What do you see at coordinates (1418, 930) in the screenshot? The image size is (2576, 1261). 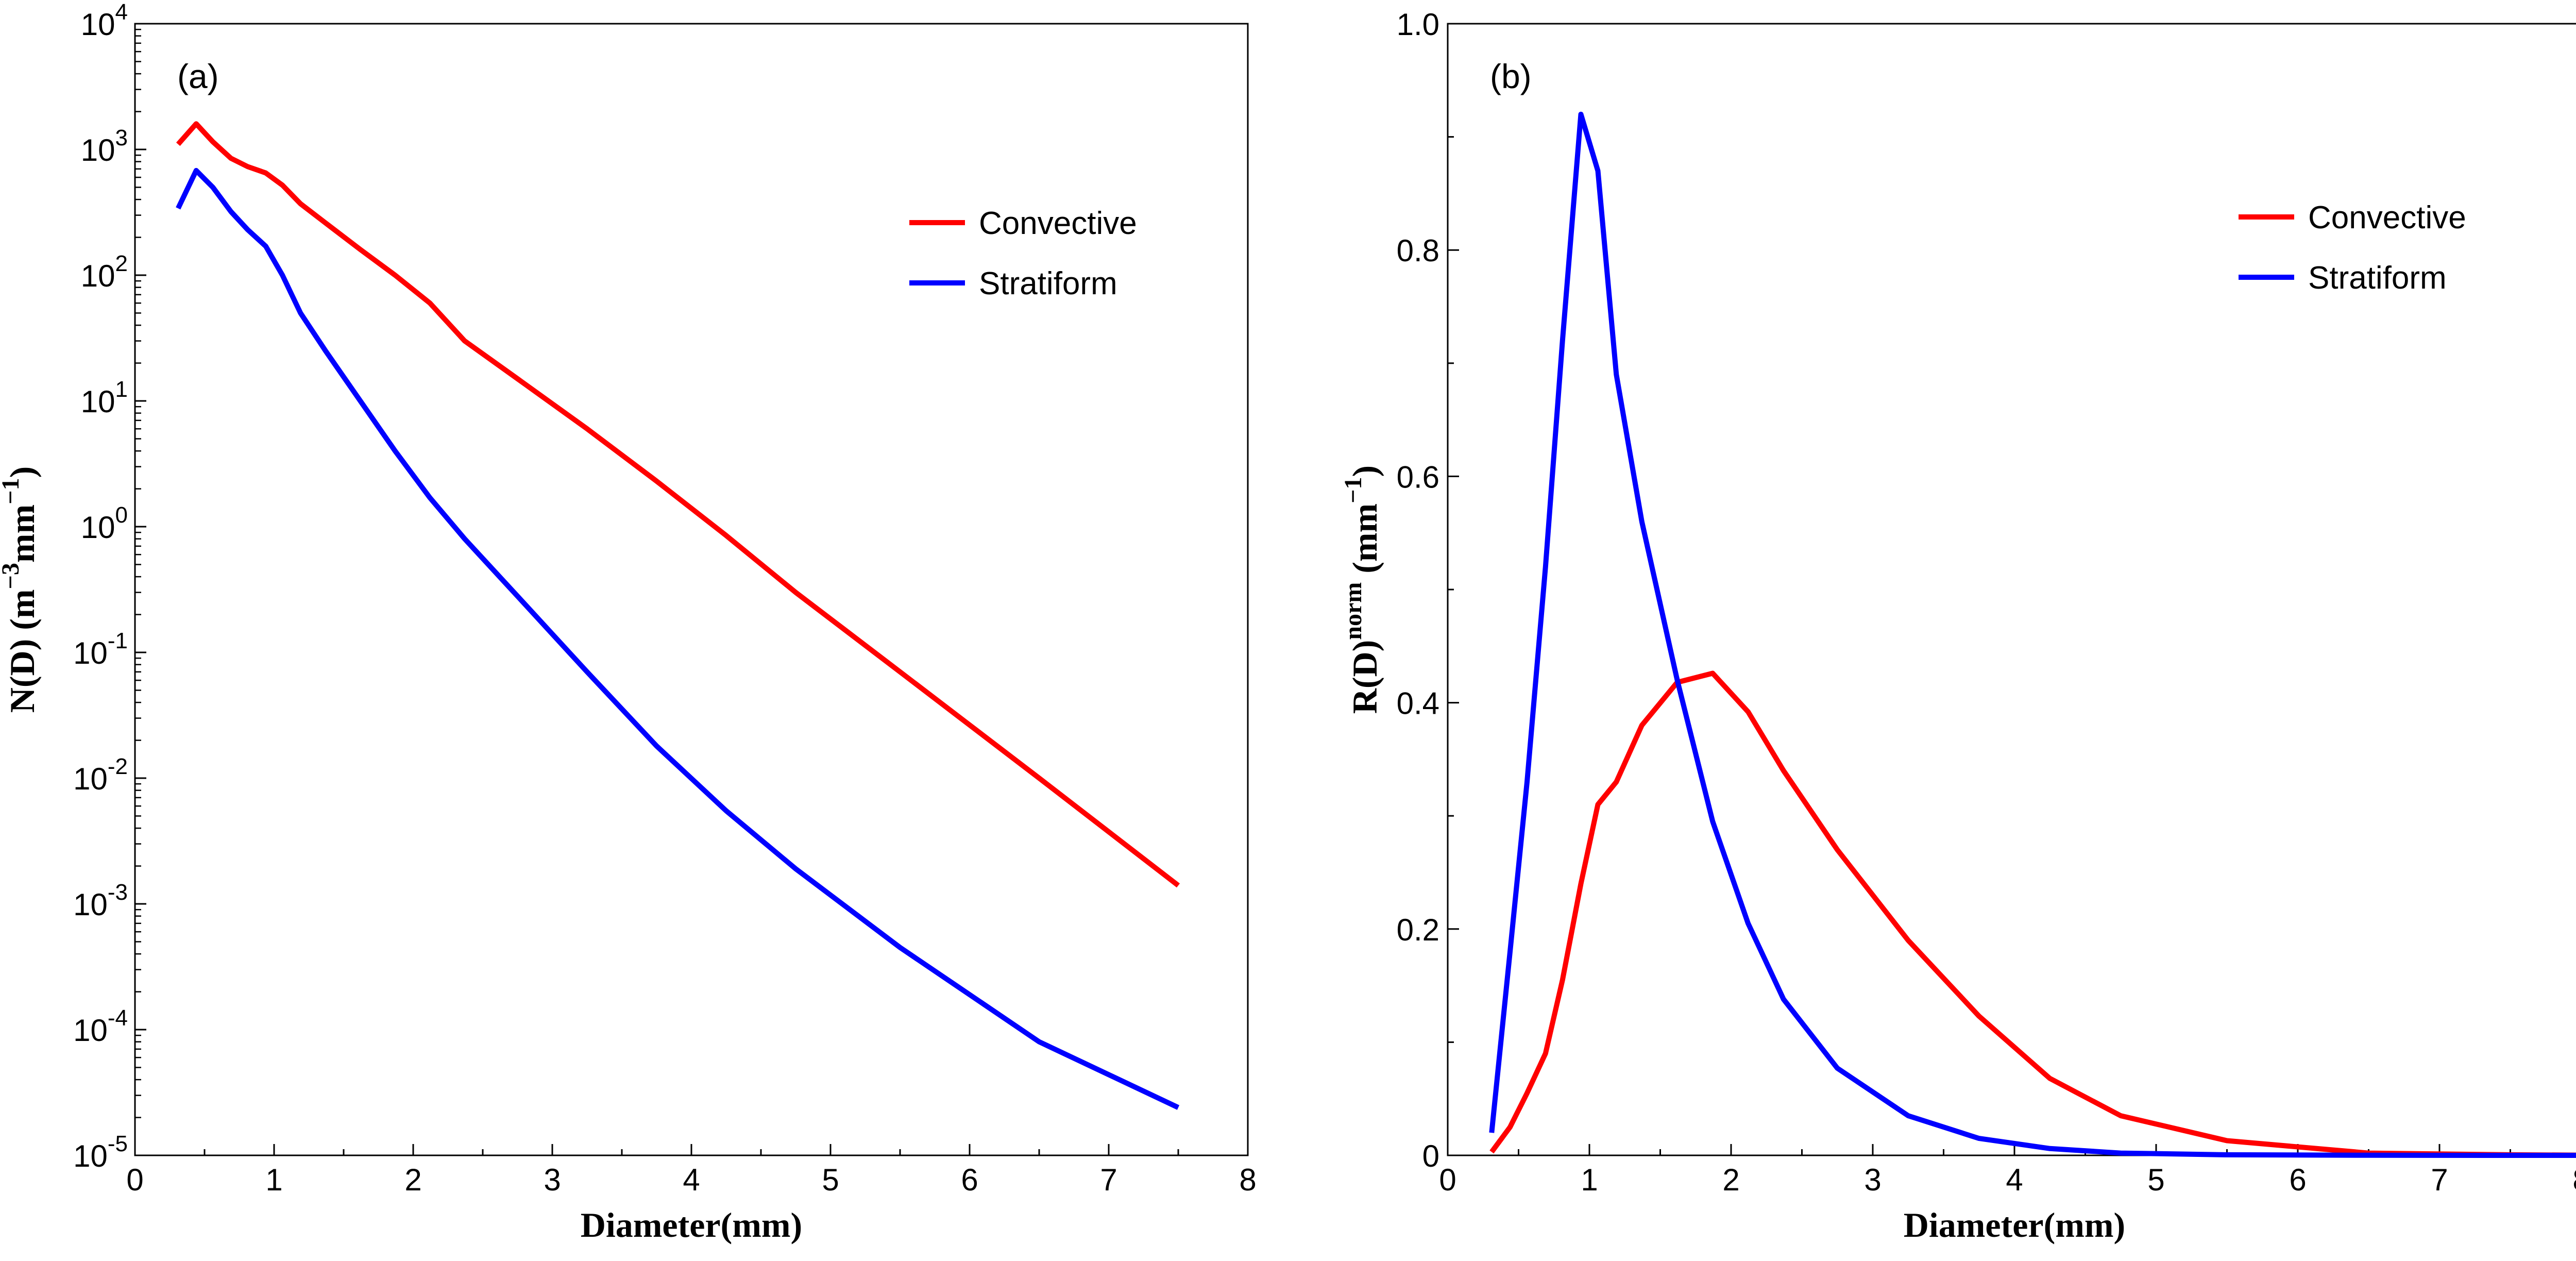 I see `y-tick-label: 0.2` at bounding box center [1418, 930].